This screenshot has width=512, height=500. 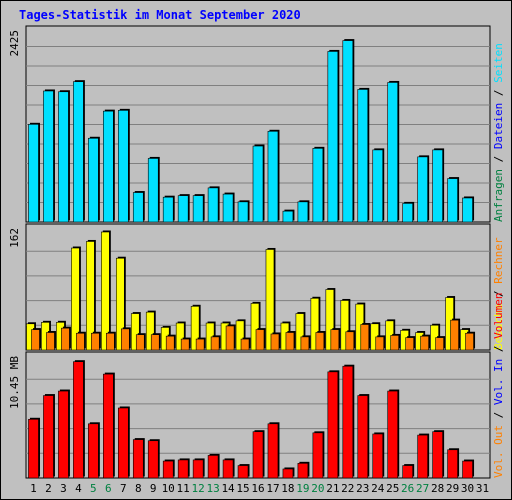 I want to click on x-tick-label: 27, so click(x=422, y=488).